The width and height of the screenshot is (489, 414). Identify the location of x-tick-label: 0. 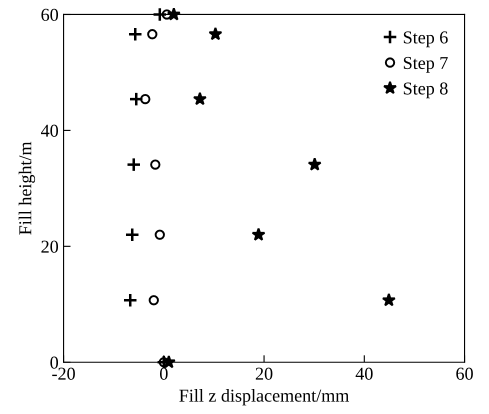
(164, 374).